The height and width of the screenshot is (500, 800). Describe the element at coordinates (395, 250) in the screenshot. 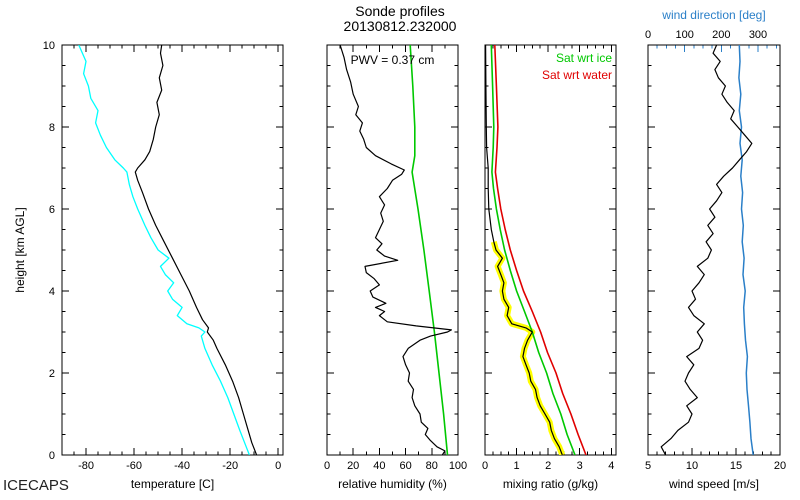

I see `relative-humidity-curve` at that location.